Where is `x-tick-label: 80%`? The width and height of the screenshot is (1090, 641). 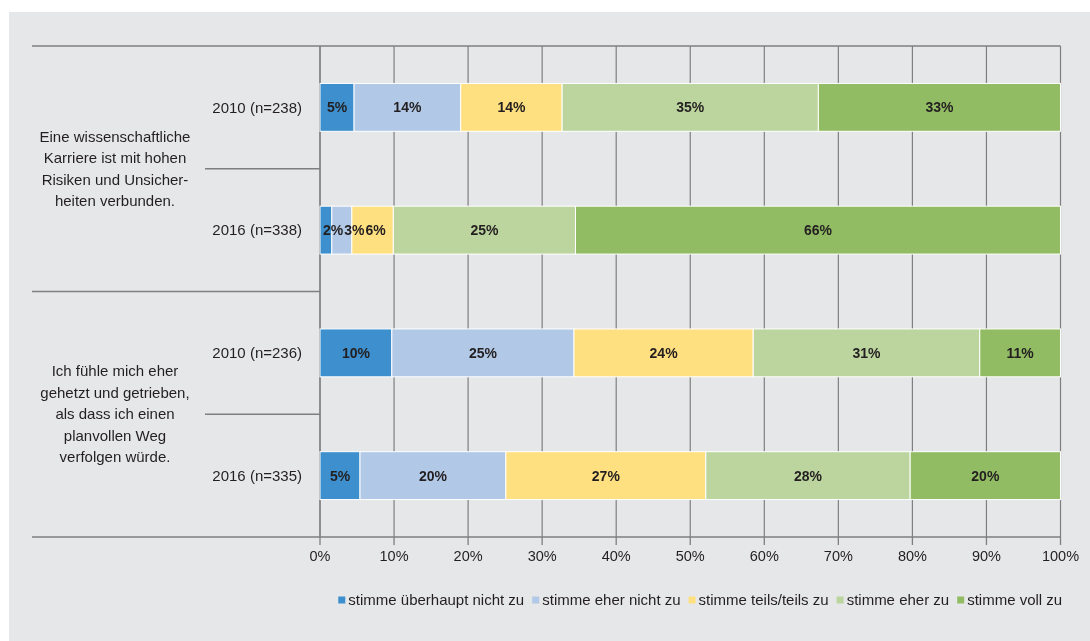
x-tick-label: 80% is located at coordinates (912, 556).